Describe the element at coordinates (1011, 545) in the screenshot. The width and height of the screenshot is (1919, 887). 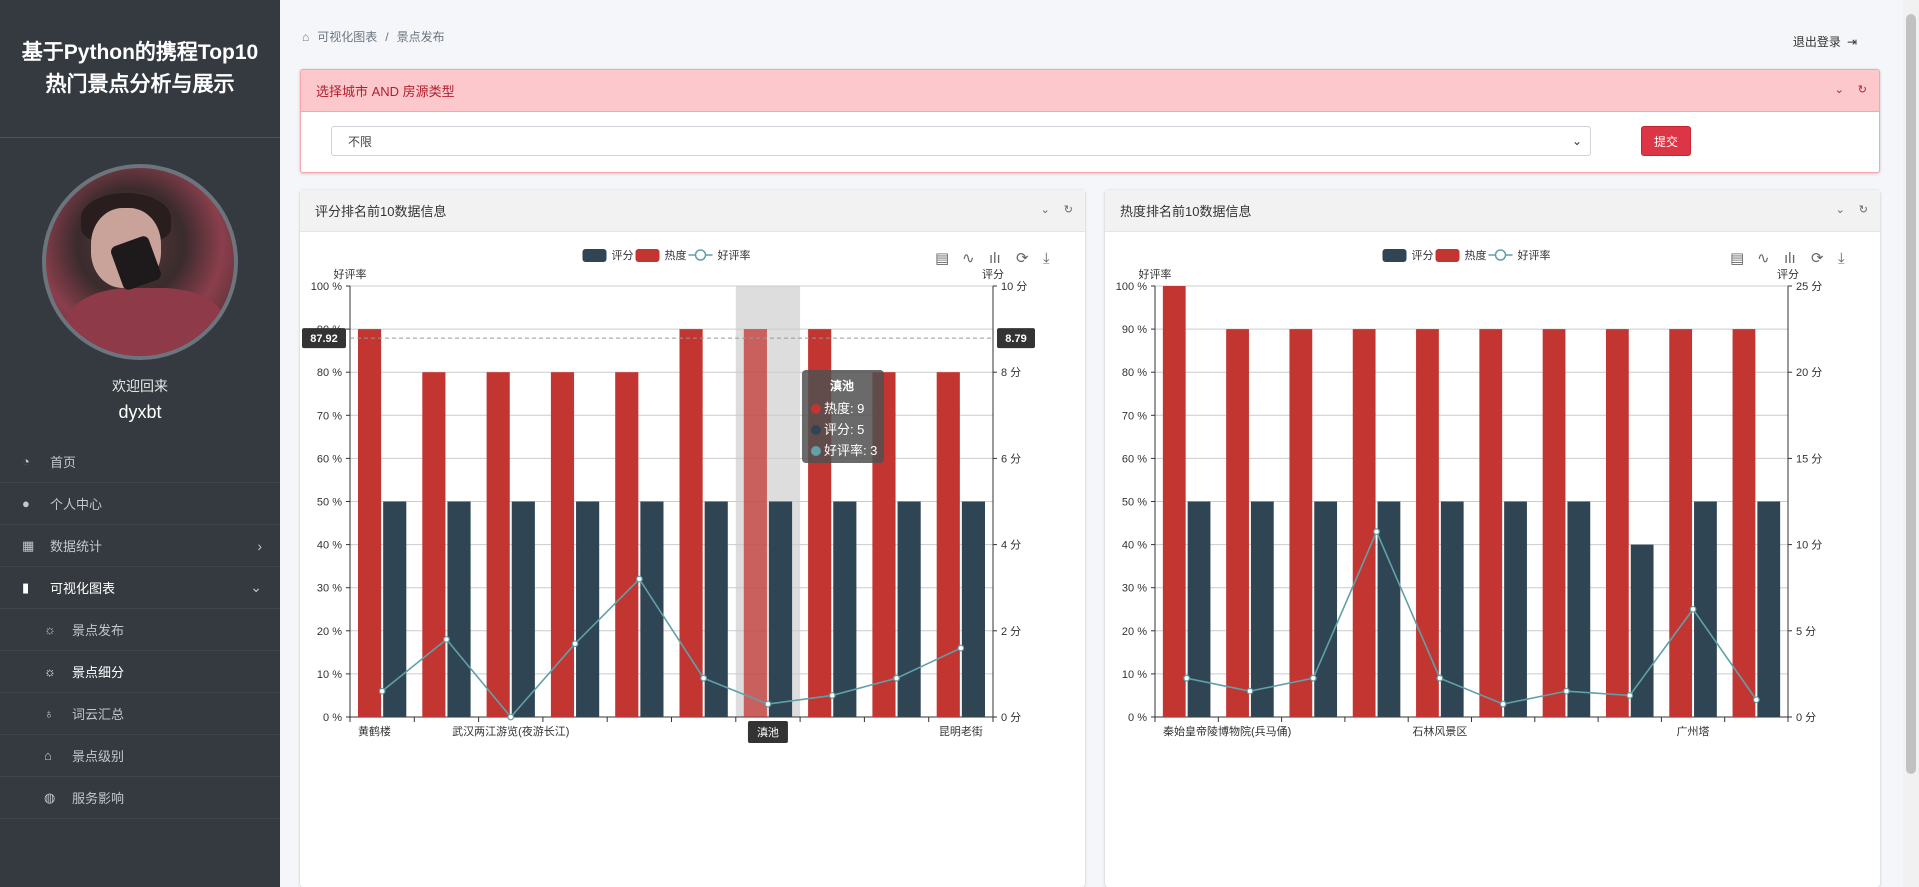
I see `right-tick-label: 4 分` at that location.